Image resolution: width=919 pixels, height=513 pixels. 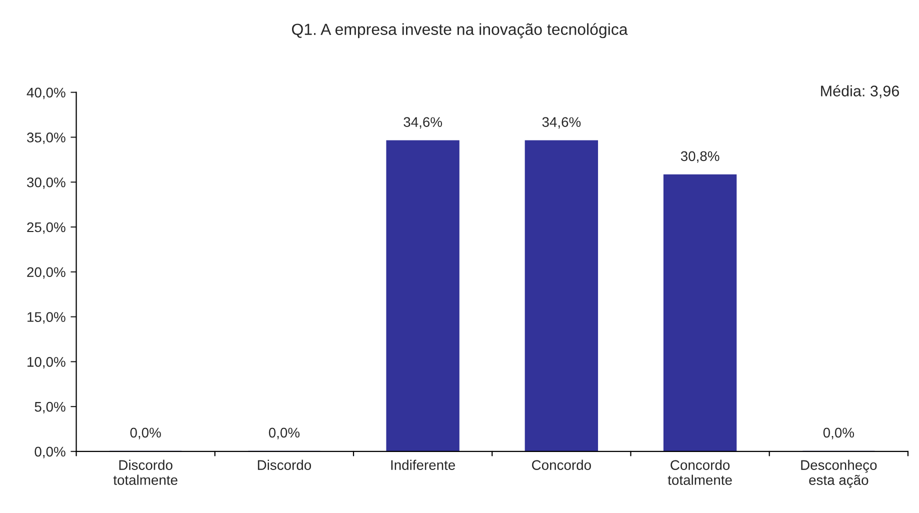 I want to click on y-tick-label: 5,0%, so click(x=50, y=408).